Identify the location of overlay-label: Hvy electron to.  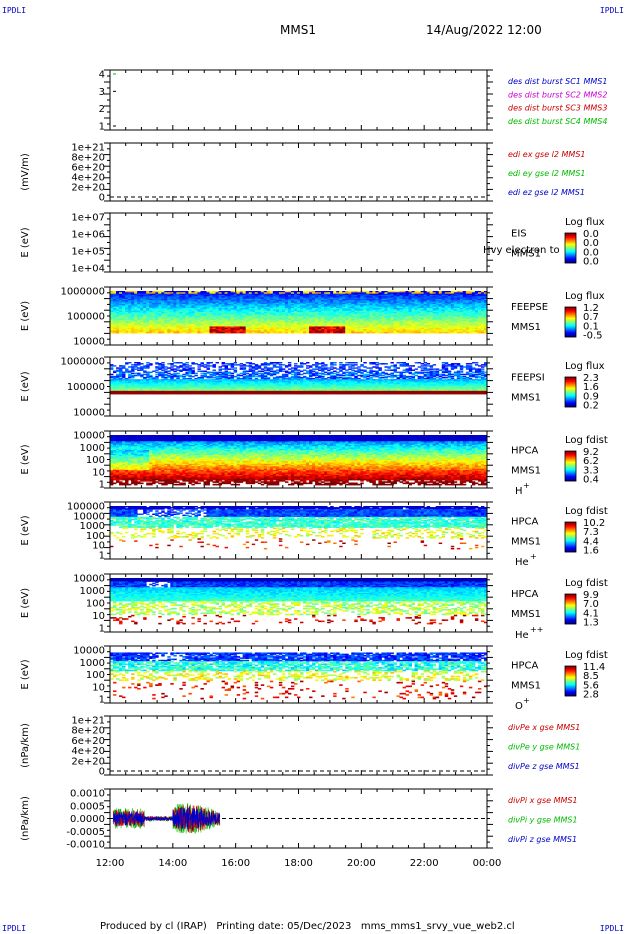
(521, 250).